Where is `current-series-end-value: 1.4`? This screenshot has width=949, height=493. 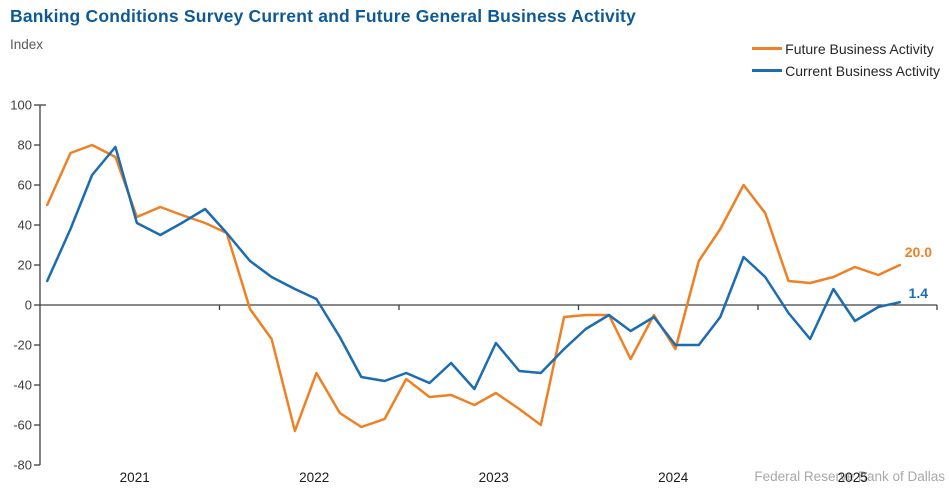
current-series-end-value: 1.4 is located at coordinates (918, 293).